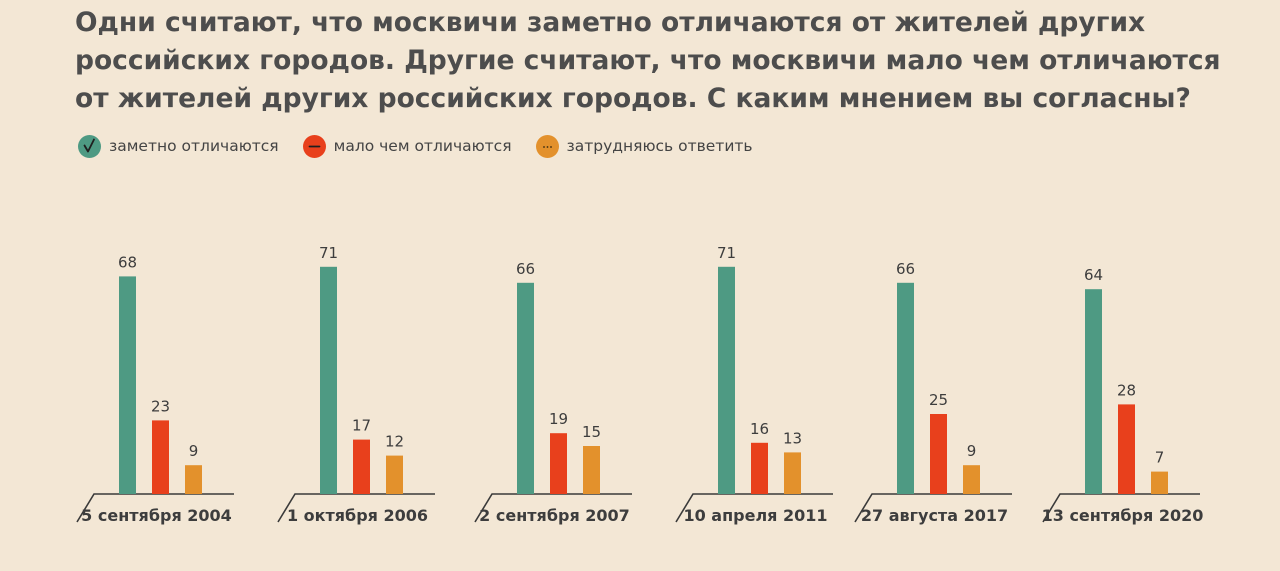 This screenshot has height=571, width=1280. Describe the element at coordinates (591, 432) in the screenshot. I see `data-label: 15` at that location.